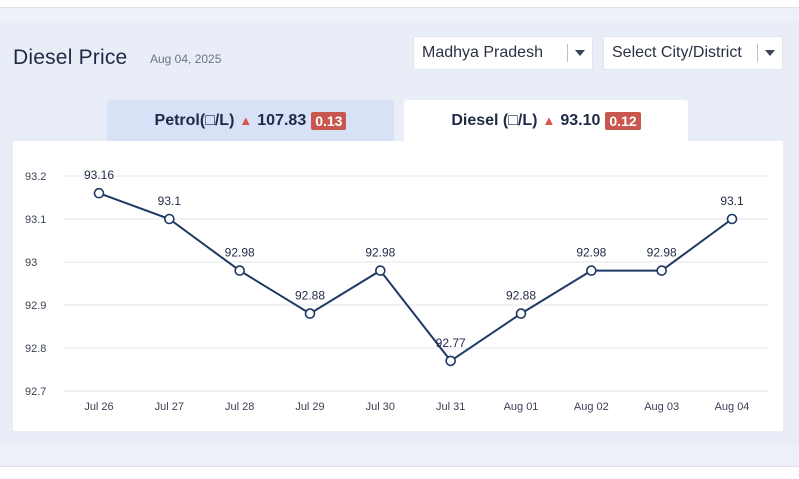  Describe the element at coordinates (98, 407) in the screenshot. I see `x-tick-label: Jul 26` at that location.